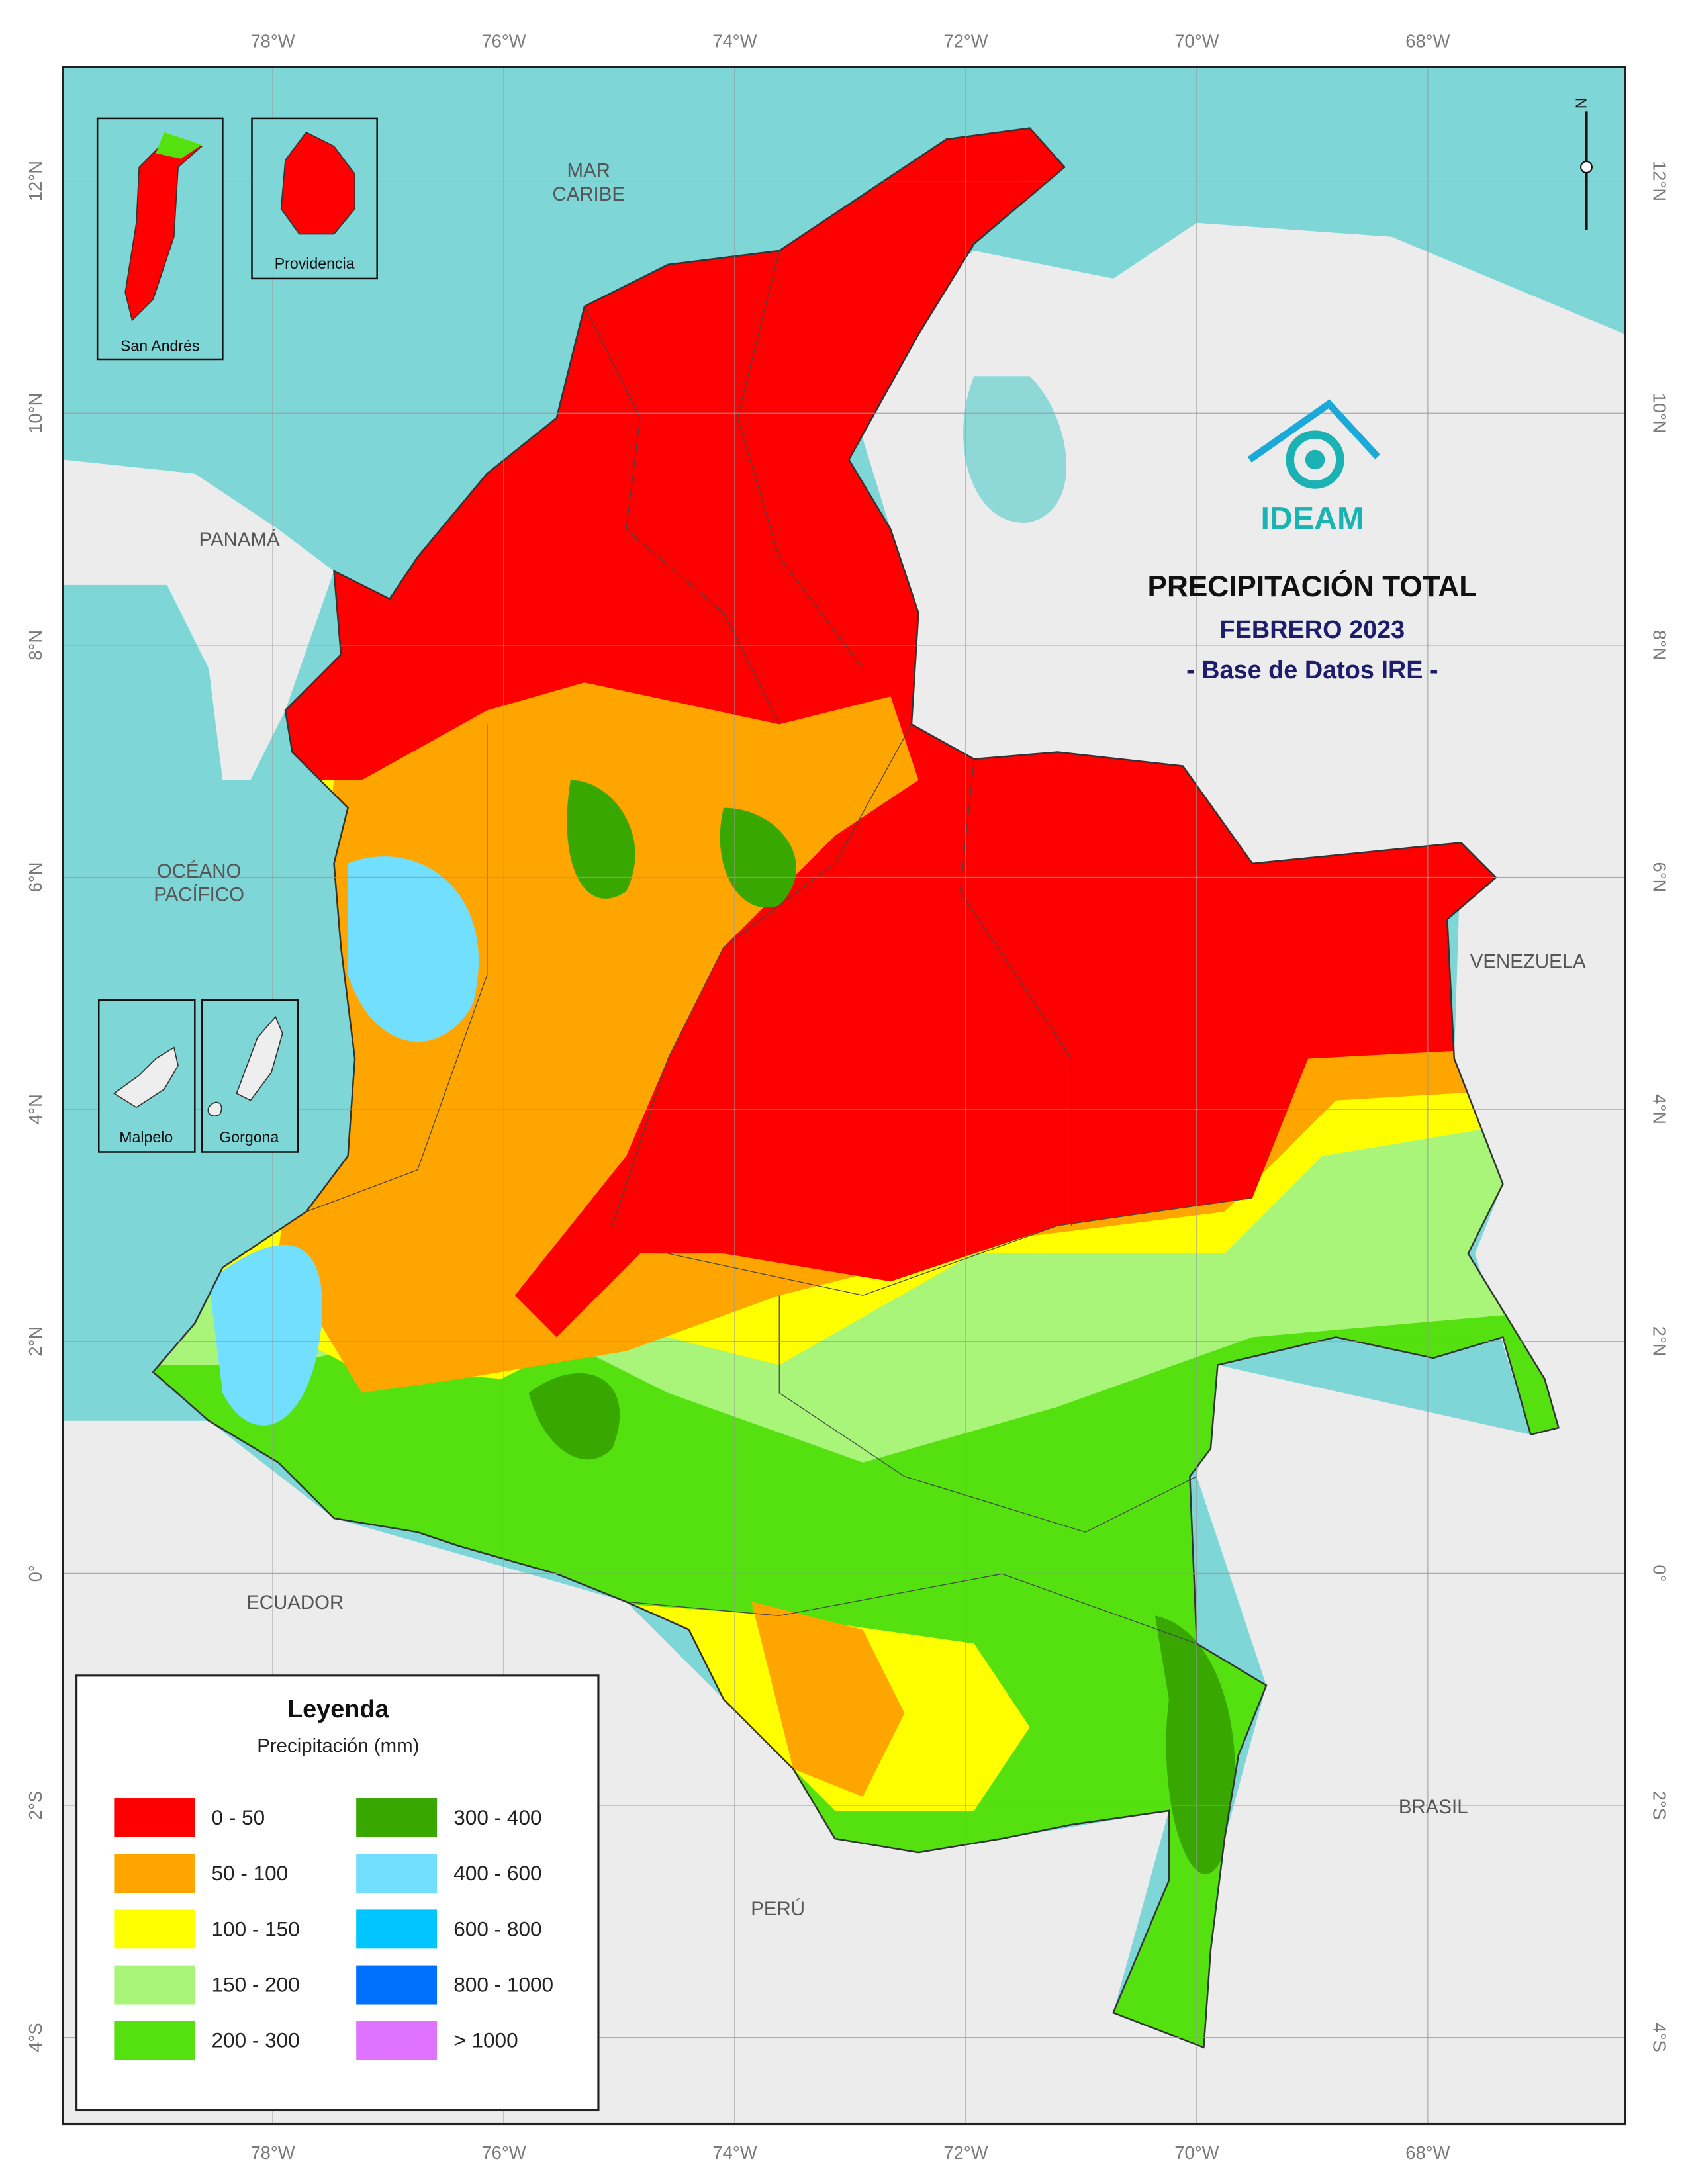  Describe the element at coordinates (250, 1873) in the screenshot. I see `legend-label: 50 - 100` at that location.